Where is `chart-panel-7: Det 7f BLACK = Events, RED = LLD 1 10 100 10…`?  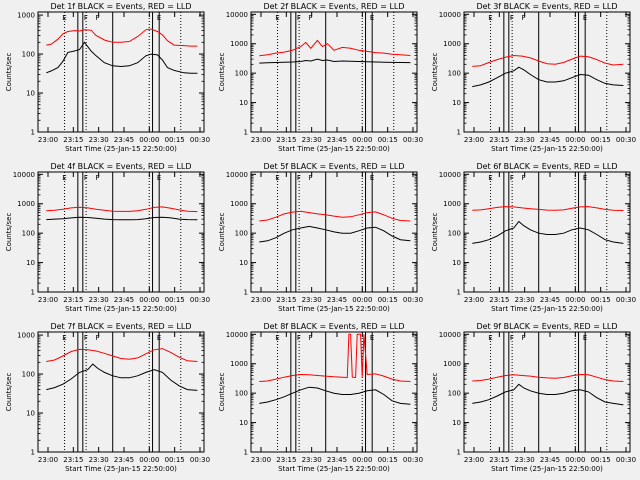
chart-panel-7: Det 7f BLACK = Events, RED = LLD 1 10 100 10… is located at coordinates (107, 397).